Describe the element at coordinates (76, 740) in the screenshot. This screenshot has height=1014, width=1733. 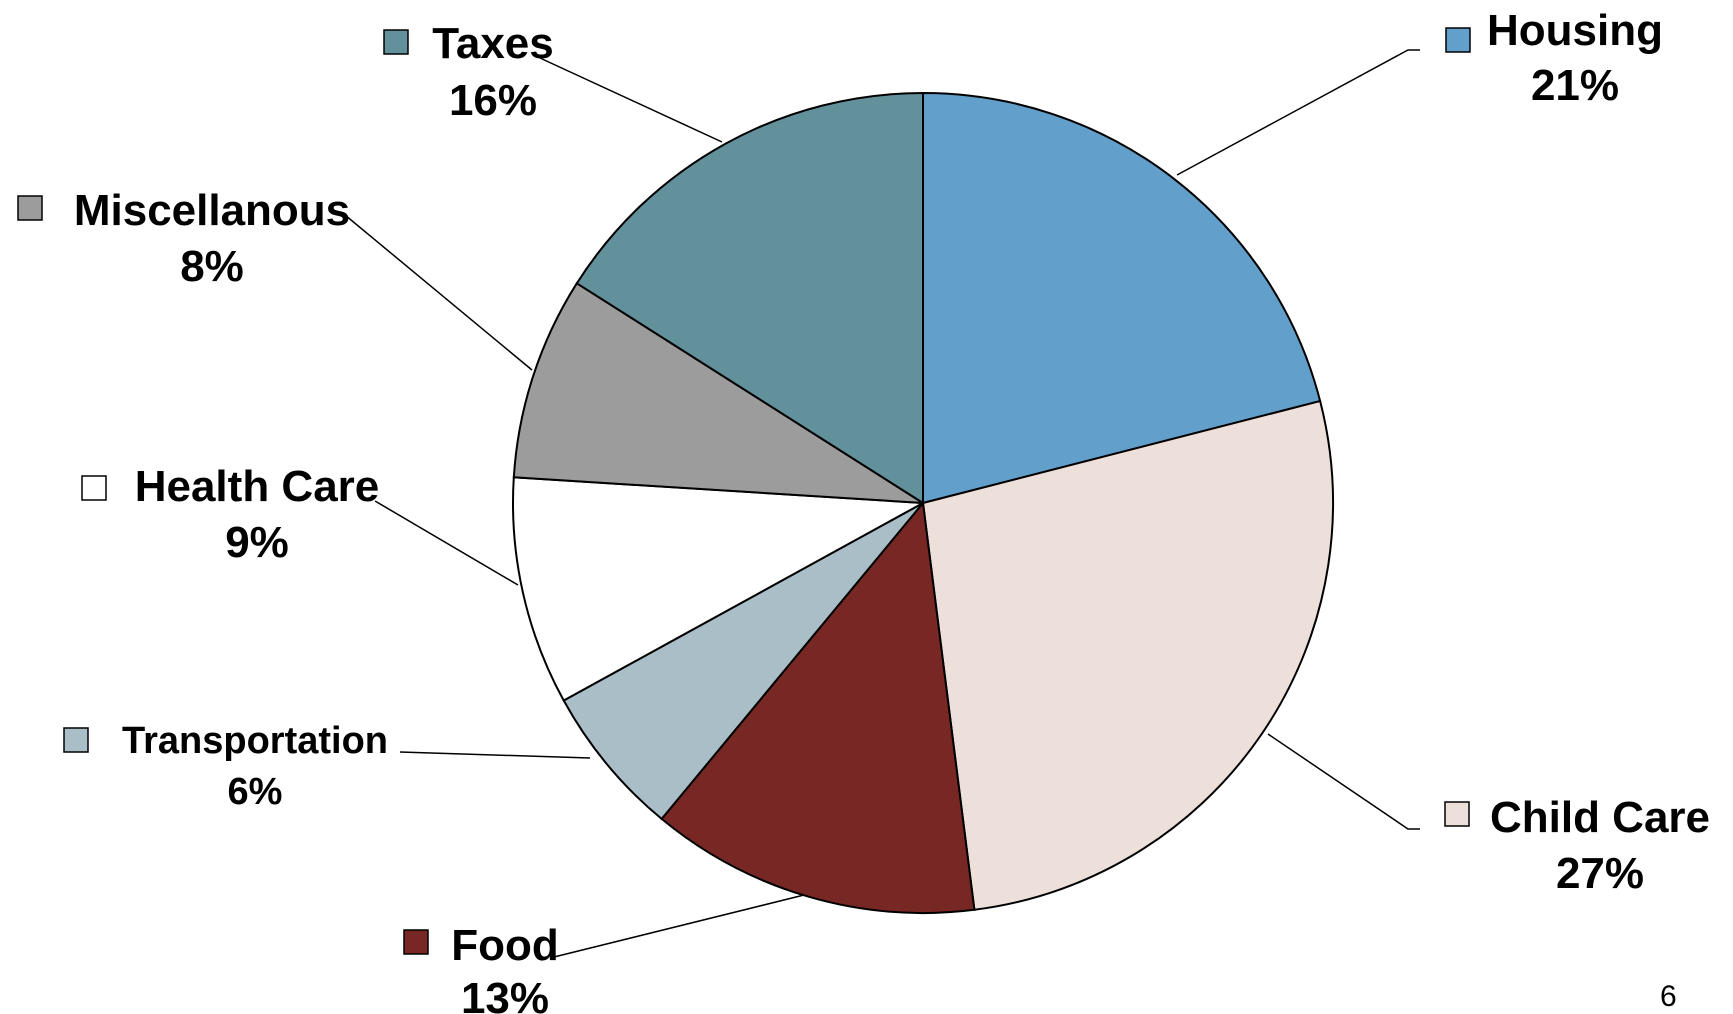
I see `legend-swatch-transportation` at that location.